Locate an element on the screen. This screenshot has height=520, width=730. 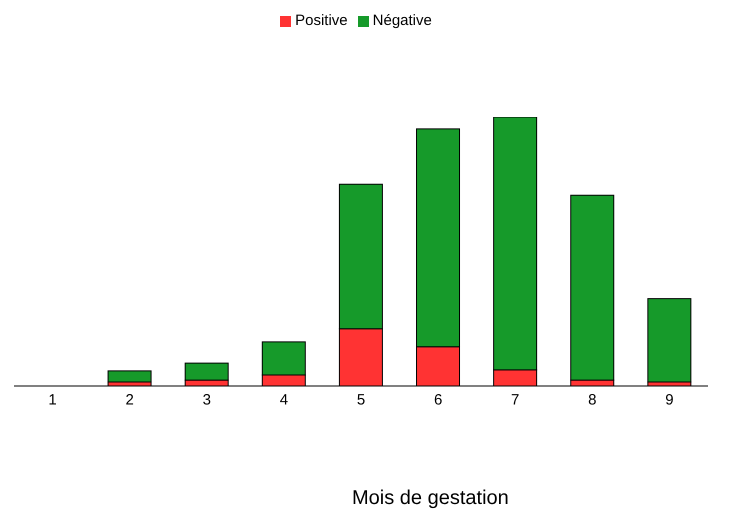
x-tick-label: 7 is located at coordinates (515, 400).